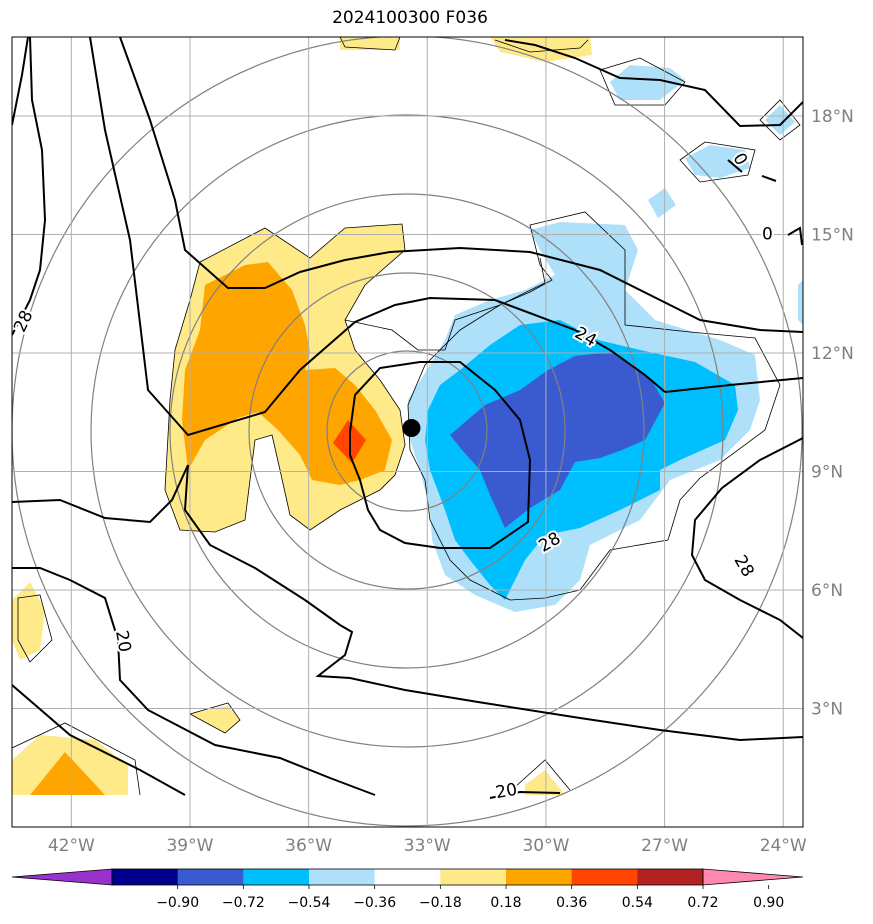 The width and height of the screenshot is (873, 924). What do you see at coordinates (827, 591) in the screenshot?
I see `lat-tick-label: 6°N` at bounding box center [827, 591].